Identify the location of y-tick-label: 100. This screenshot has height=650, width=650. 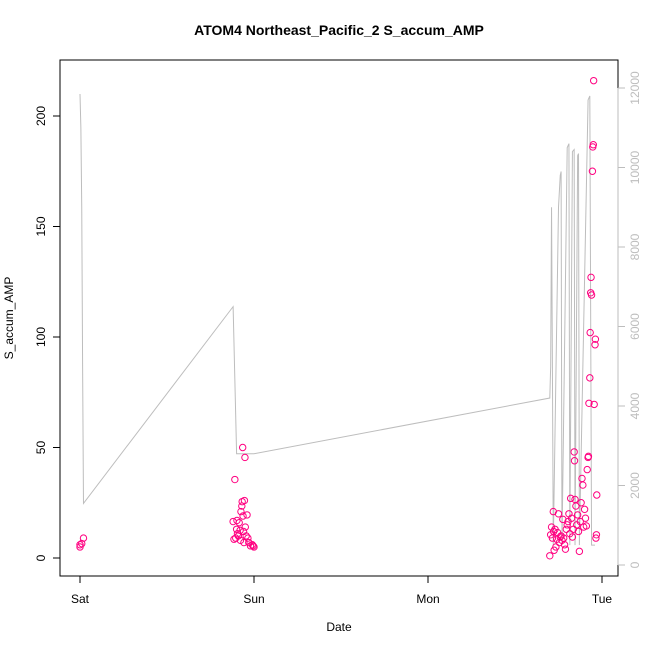
(41, 337).